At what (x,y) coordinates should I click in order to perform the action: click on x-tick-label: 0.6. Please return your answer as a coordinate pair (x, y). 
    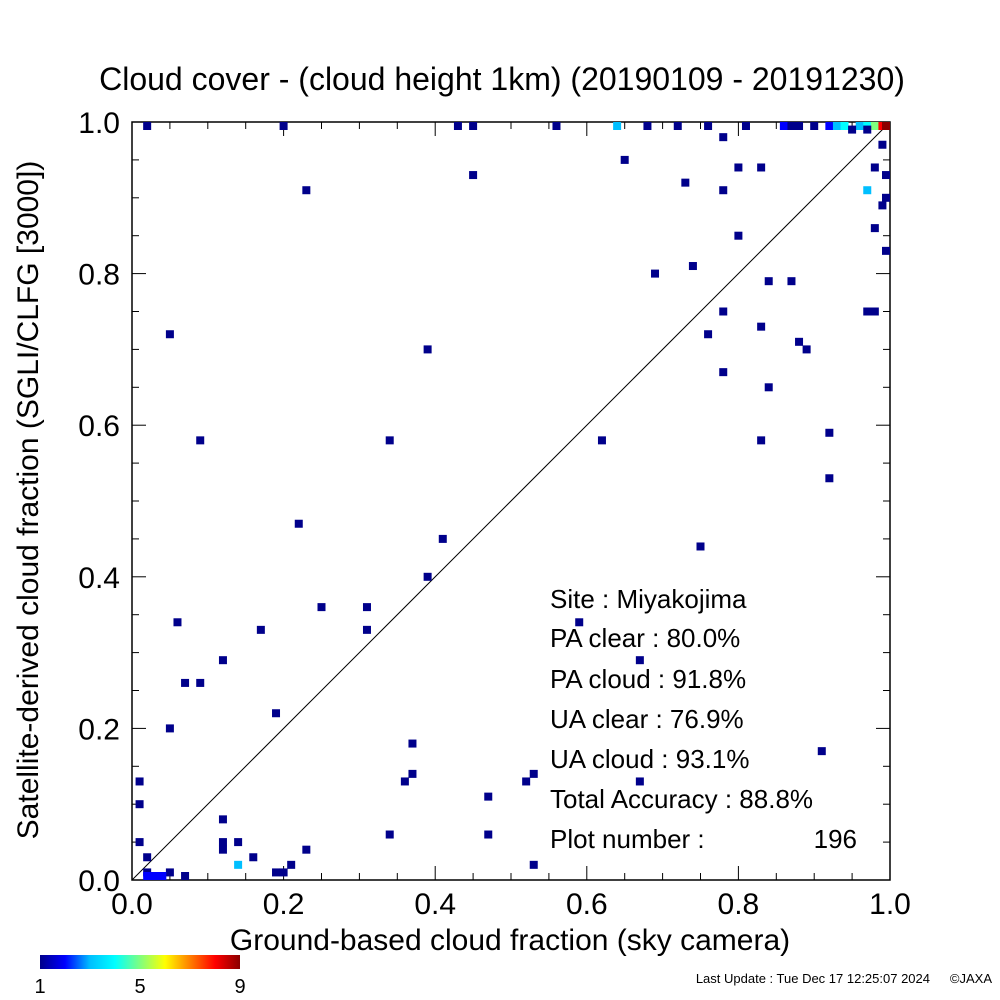
    Looking at the image, I should click on (587, 904).